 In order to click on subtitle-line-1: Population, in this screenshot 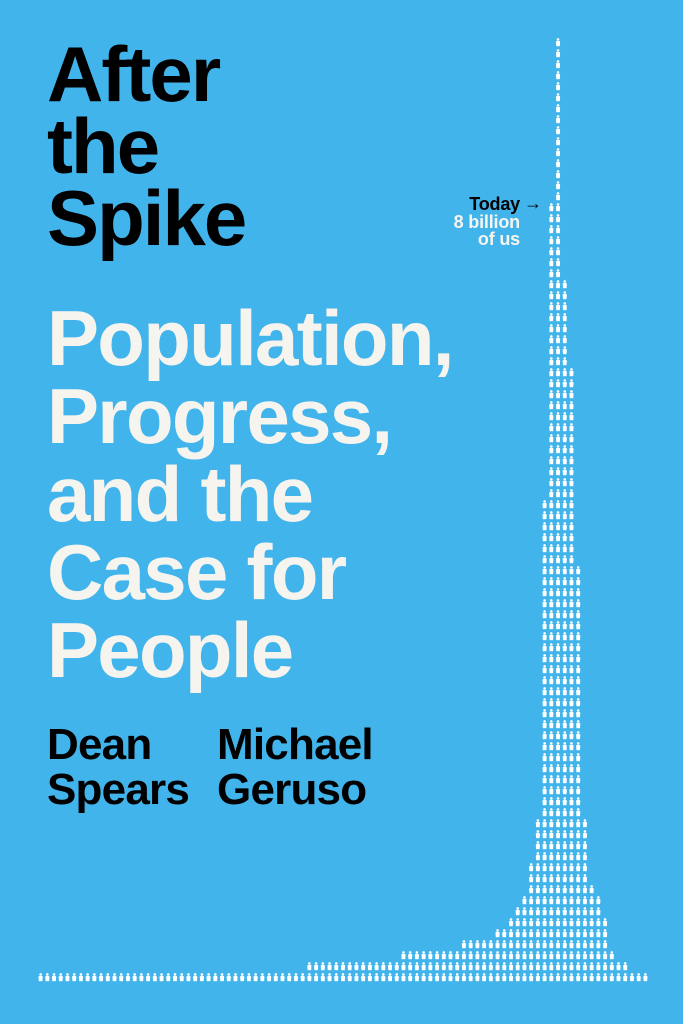, I will do `click(250, 338)`.